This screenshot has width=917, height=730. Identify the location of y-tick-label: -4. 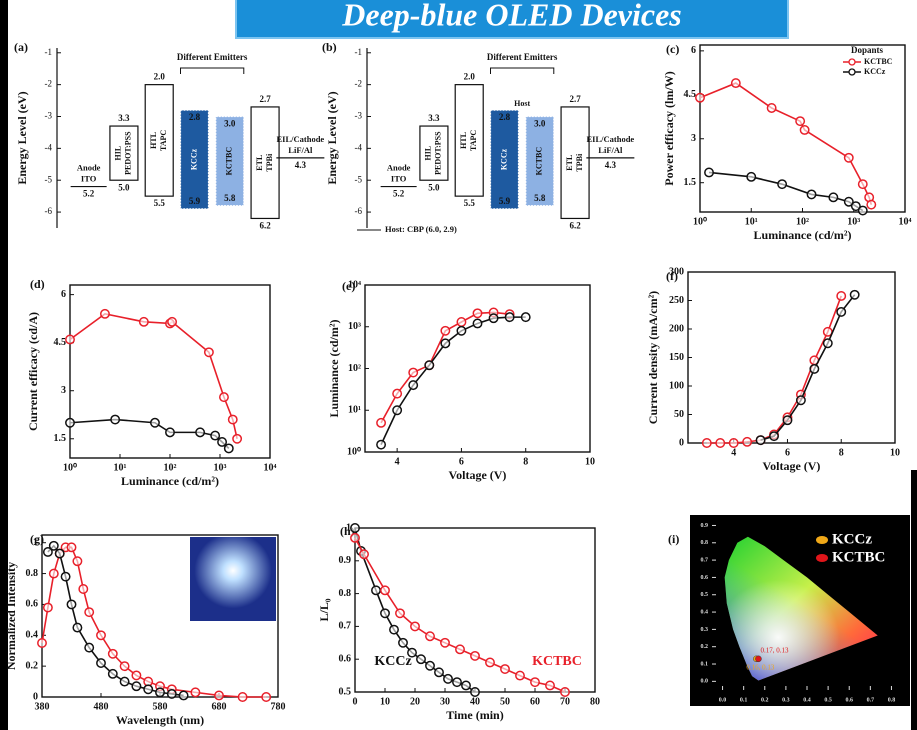
(49, 147).